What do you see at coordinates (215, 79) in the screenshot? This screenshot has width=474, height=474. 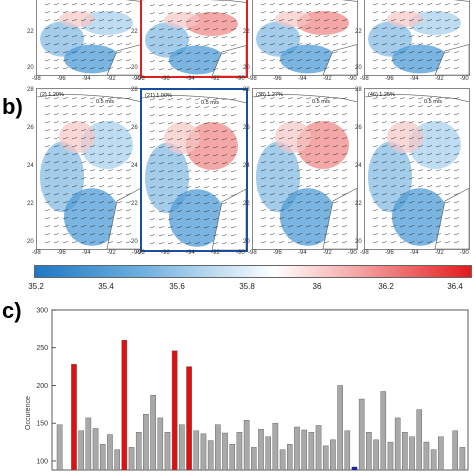 I see `lon-tick-label: -92` at bounding box center [215, 79].